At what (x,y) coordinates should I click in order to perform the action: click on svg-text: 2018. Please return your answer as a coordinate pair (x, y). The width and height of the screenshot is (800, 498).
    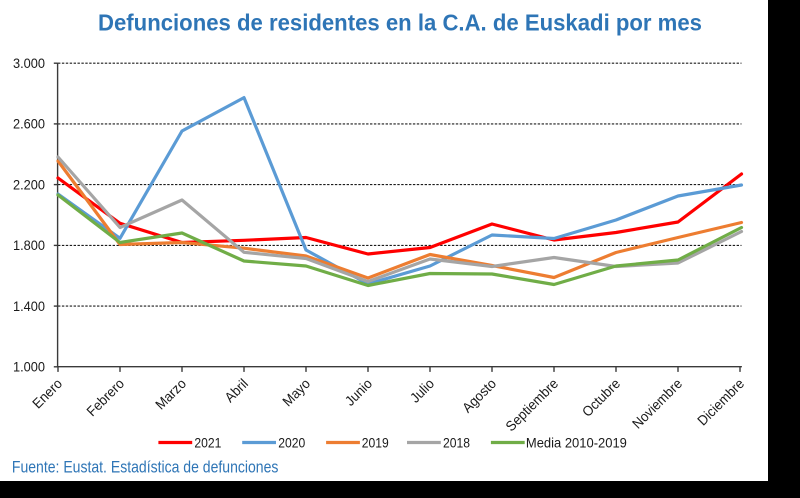
    Looking at the image, I should click on (456, 443).